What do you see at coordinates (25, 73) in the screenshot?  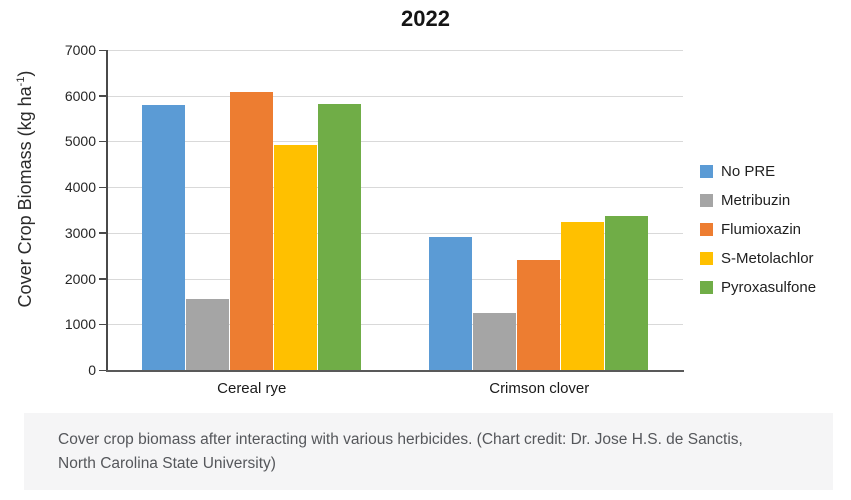 I see `y-axis-title-suffix: )` at bounding box center [25, 73].